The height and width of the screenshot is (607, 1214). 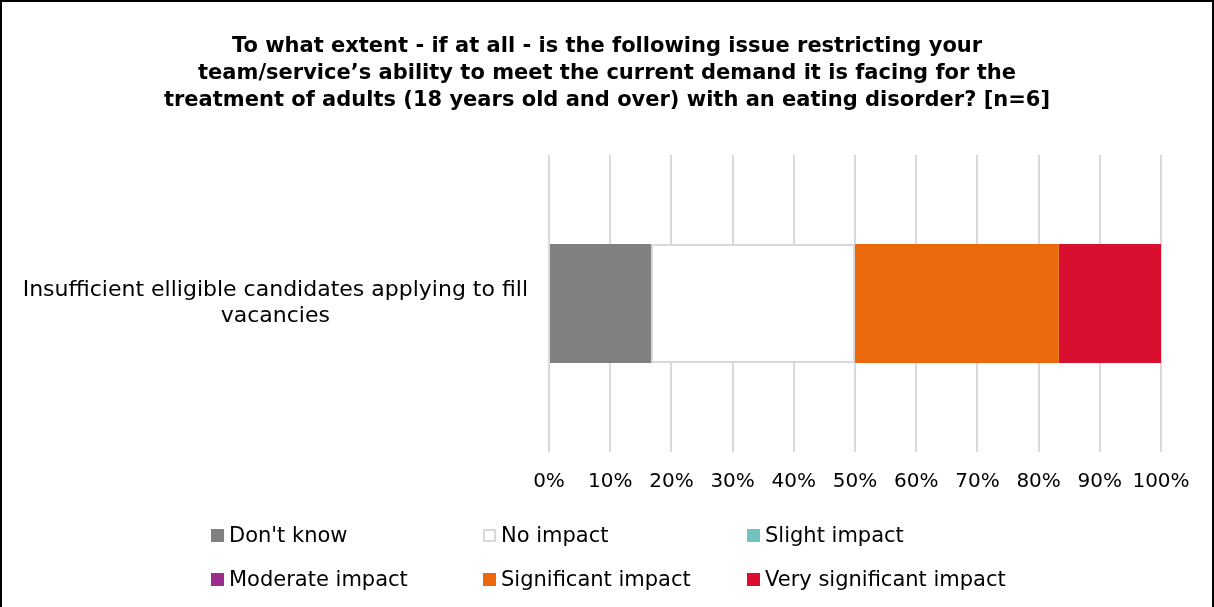 What do you see at coordinates (610, 480) in the screenshot?
I see `x-tick-label: 10%` at bounding box center [610, 480].